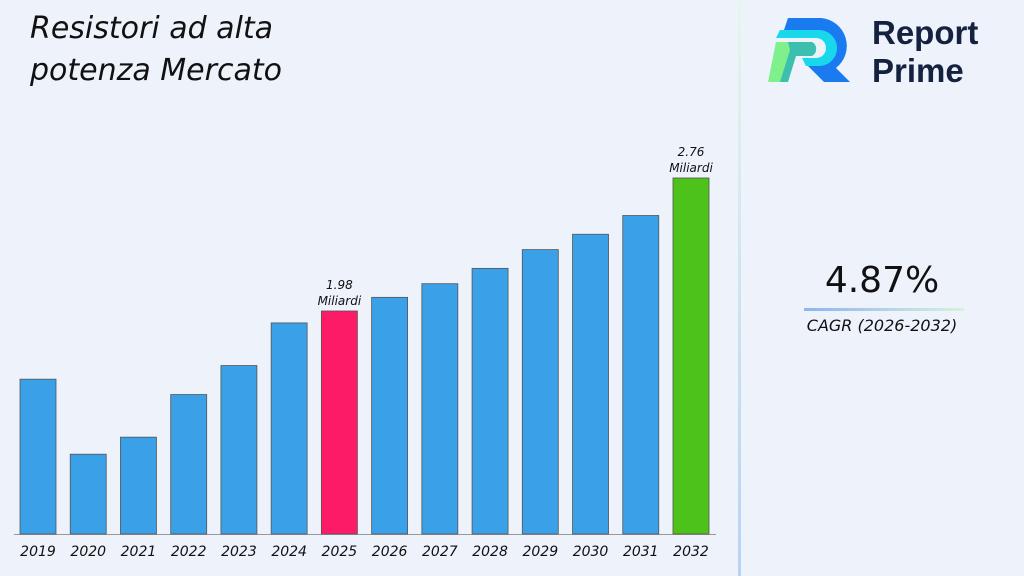 Image resolution: width=1024 pixels, height=576 pixels. What do you see at coordinates (440, 409) in the screenshot?
I see `bar-2027` at bounding box center [440, 409].